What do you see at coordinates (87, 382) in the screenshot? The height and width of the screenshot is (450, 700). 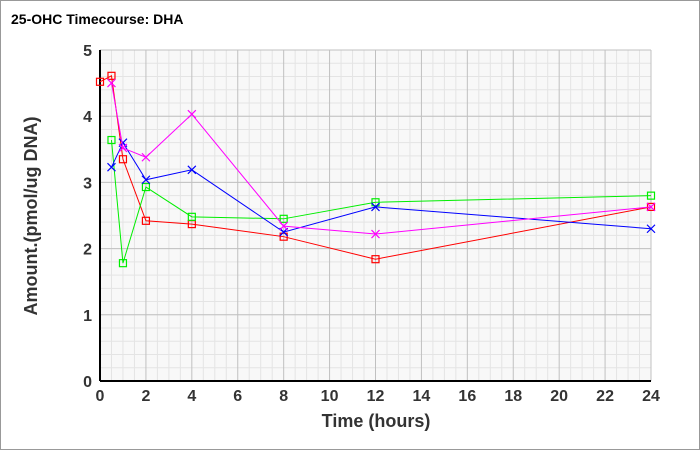 I see `y-tick-label: 0` at bounding box center [87, 382].